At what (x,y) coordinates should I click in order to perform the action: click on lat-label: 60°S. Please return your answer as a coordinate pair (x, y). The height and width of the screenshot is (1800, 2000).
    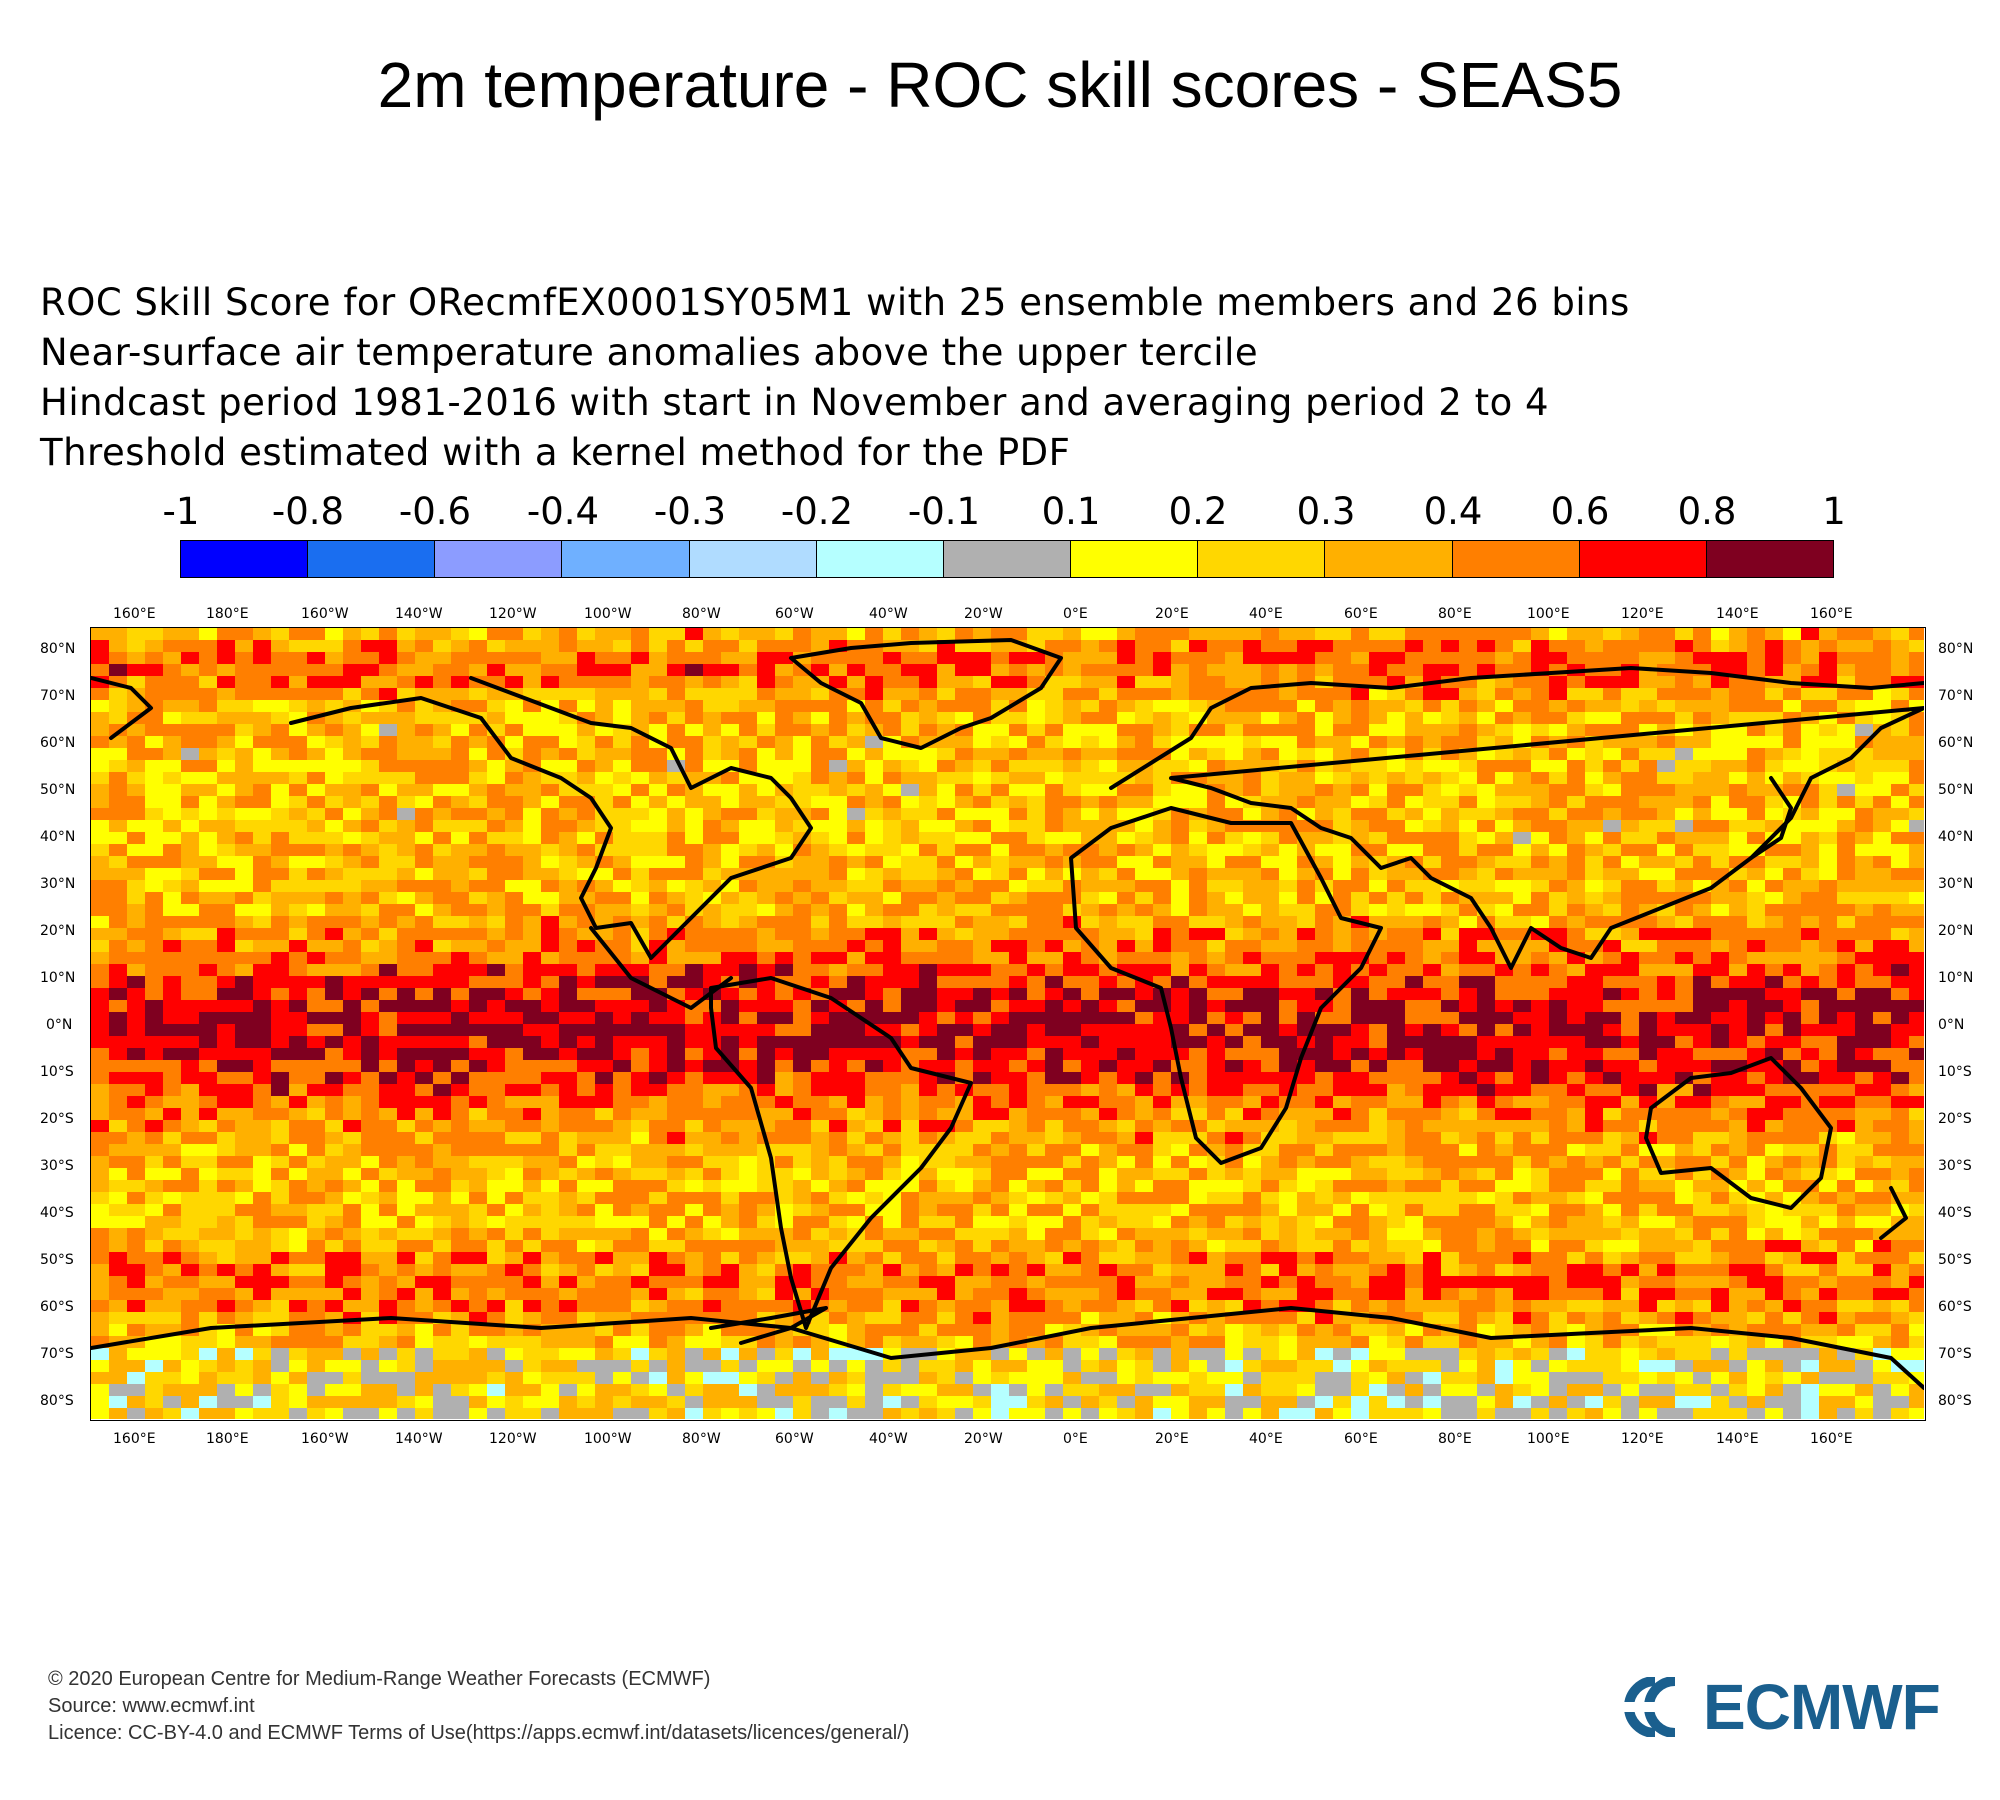
    Looking at the image, I should click on (1955, 1307).